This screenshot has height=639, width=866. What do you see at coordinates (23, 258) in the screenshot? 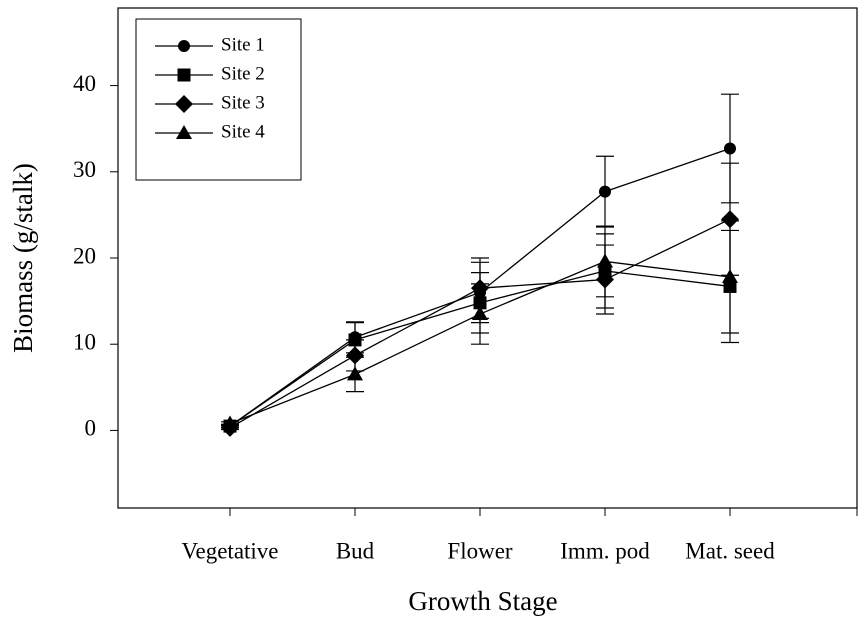
I see `y-axis-title: Biomass (g/stalk)` at bounding box center [23, 258].